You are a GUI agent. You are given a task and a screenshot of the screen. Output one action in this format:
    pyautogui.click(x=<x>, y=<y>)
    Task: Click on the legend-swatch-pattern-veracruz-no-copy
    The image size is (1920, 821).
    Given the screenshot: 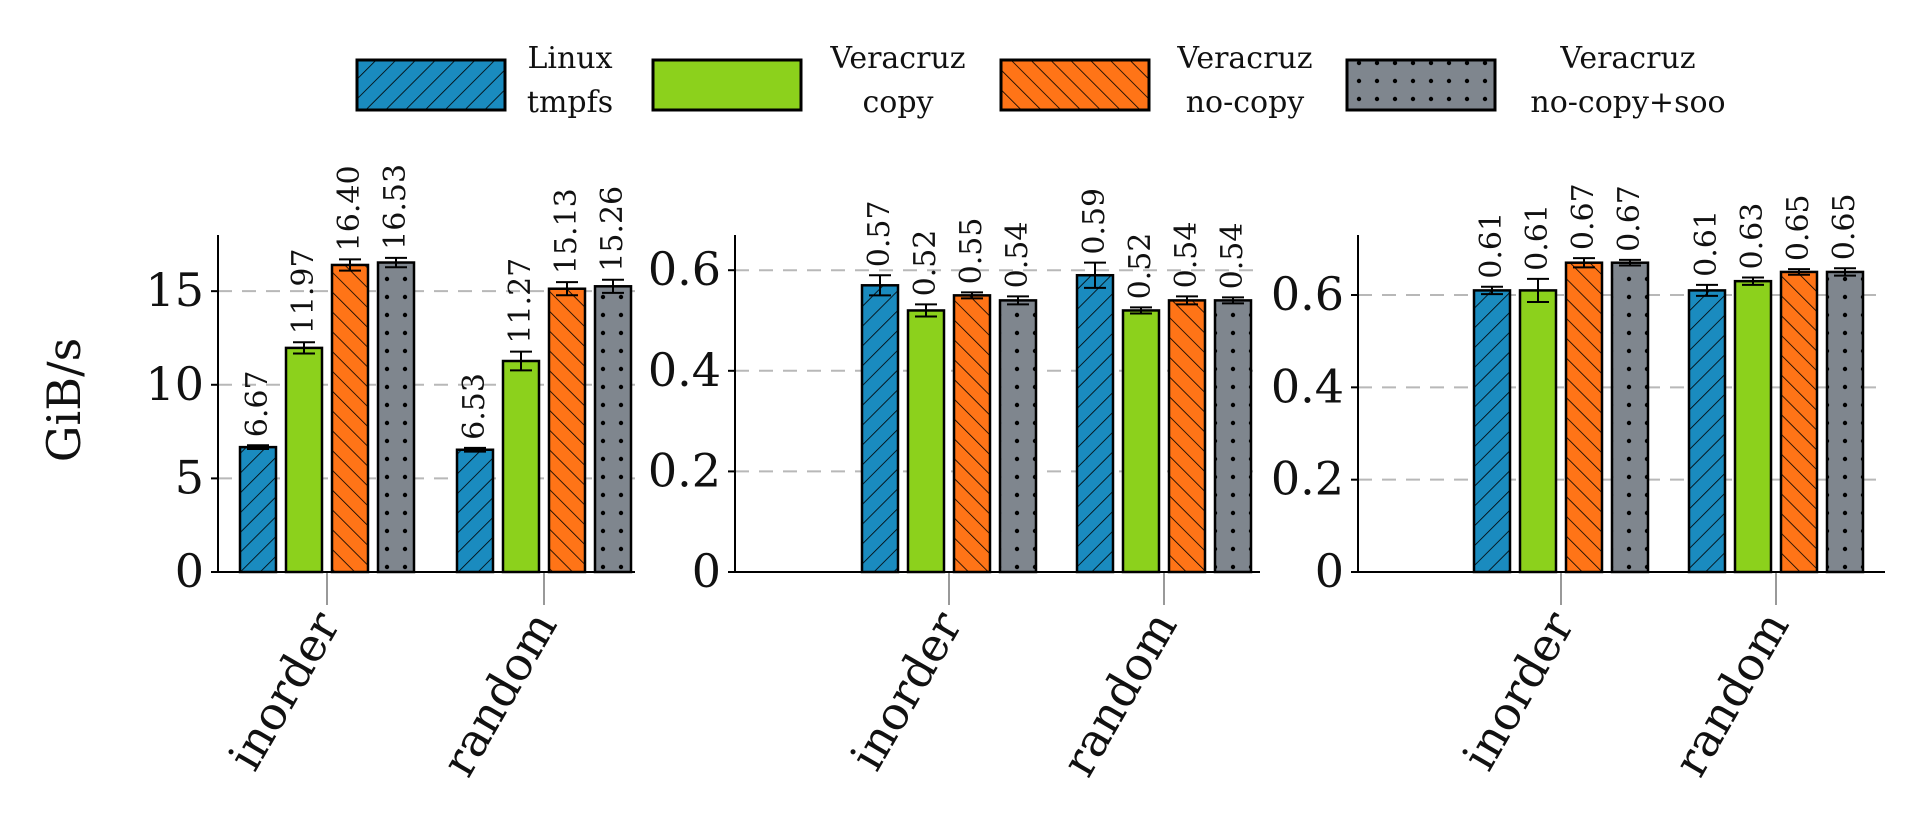 What is the action you would take?
    pyautogui.click(x=1075, y=85)
    